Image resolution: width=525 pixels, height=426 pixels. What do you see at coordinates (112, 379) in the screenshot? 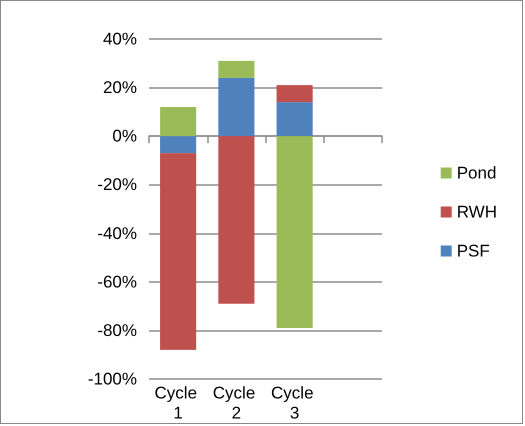
I see `y-tick-label: -100%` at bounding box center [112, 379].